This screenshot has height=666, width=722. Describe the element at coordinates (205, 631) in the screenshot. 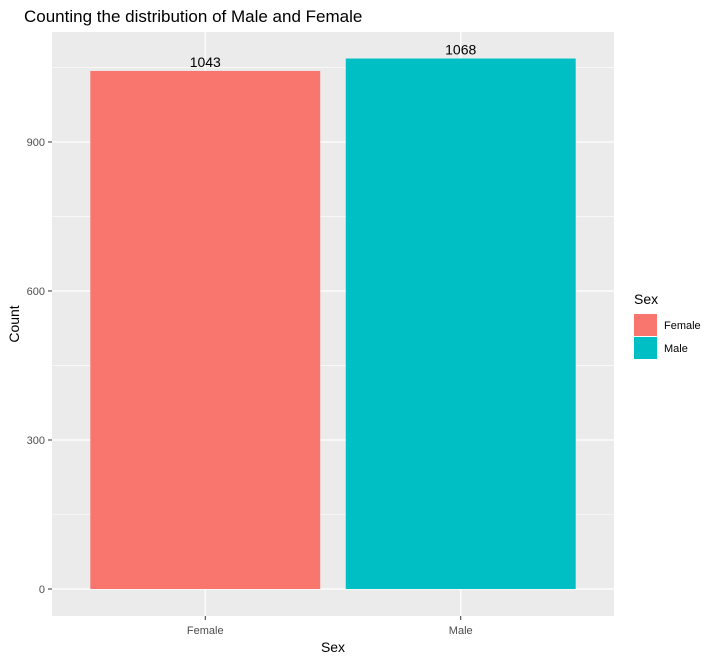

I see `x-tick-label: Female` at that location.